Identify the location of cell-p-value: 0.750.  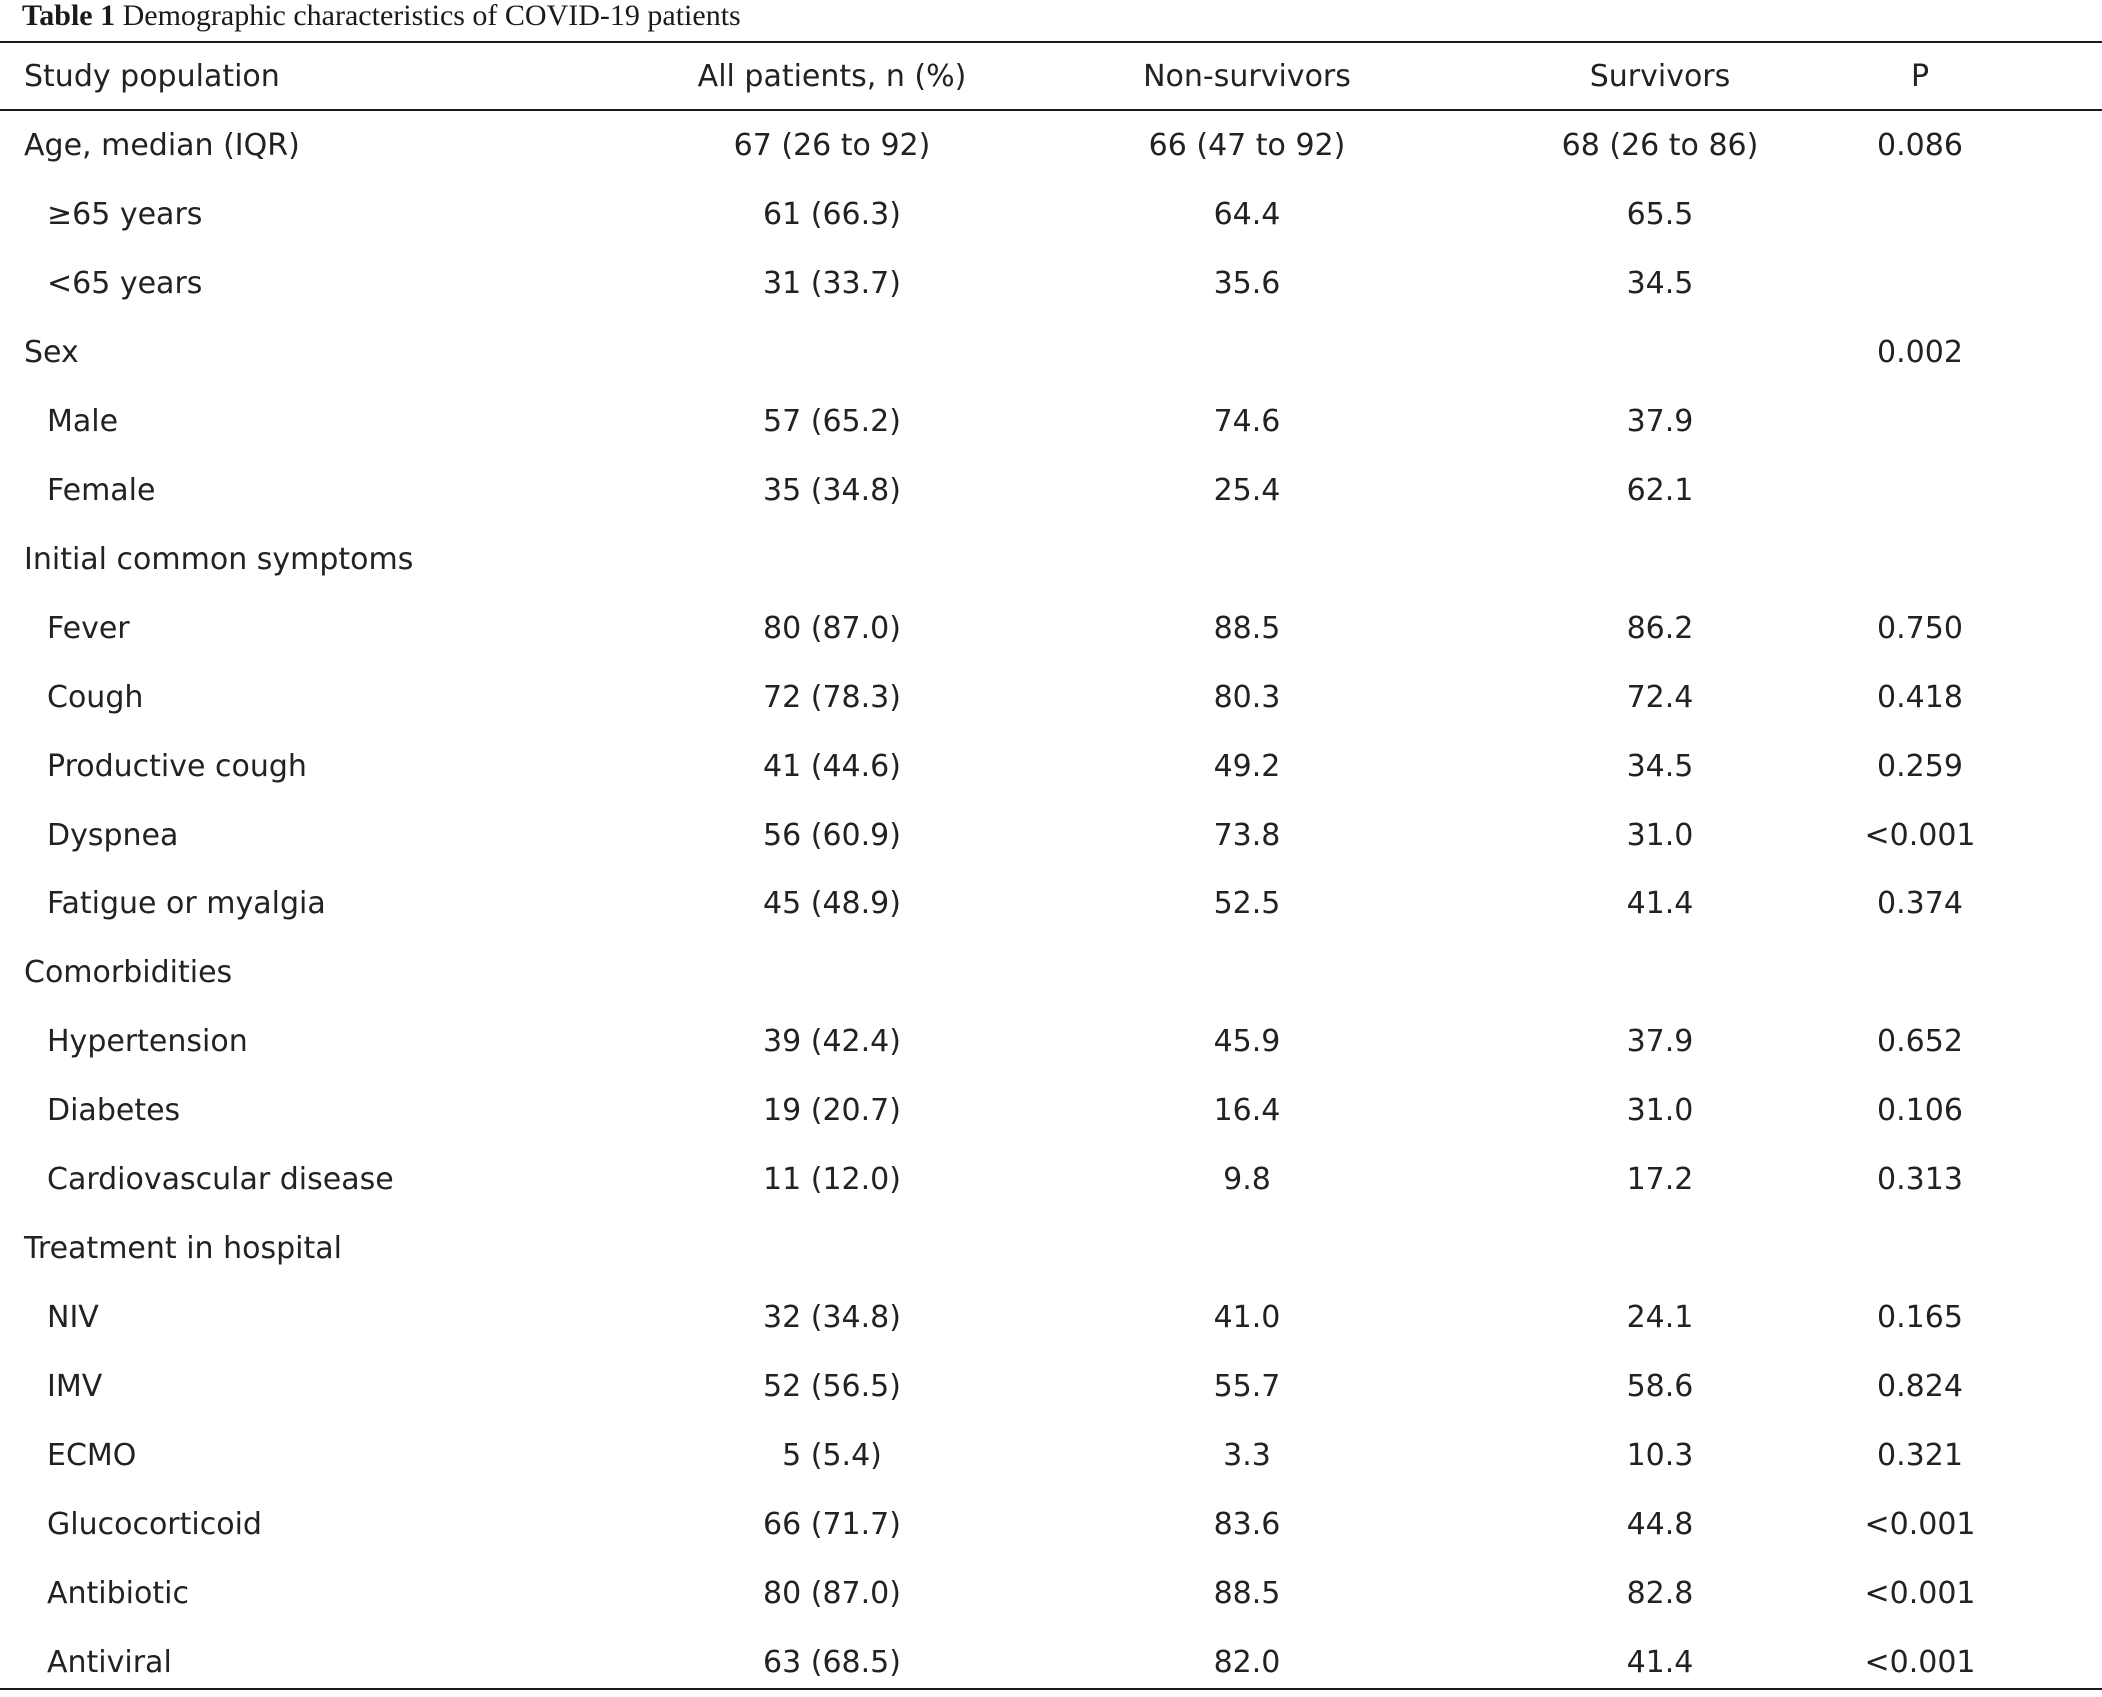
(1920, 628).